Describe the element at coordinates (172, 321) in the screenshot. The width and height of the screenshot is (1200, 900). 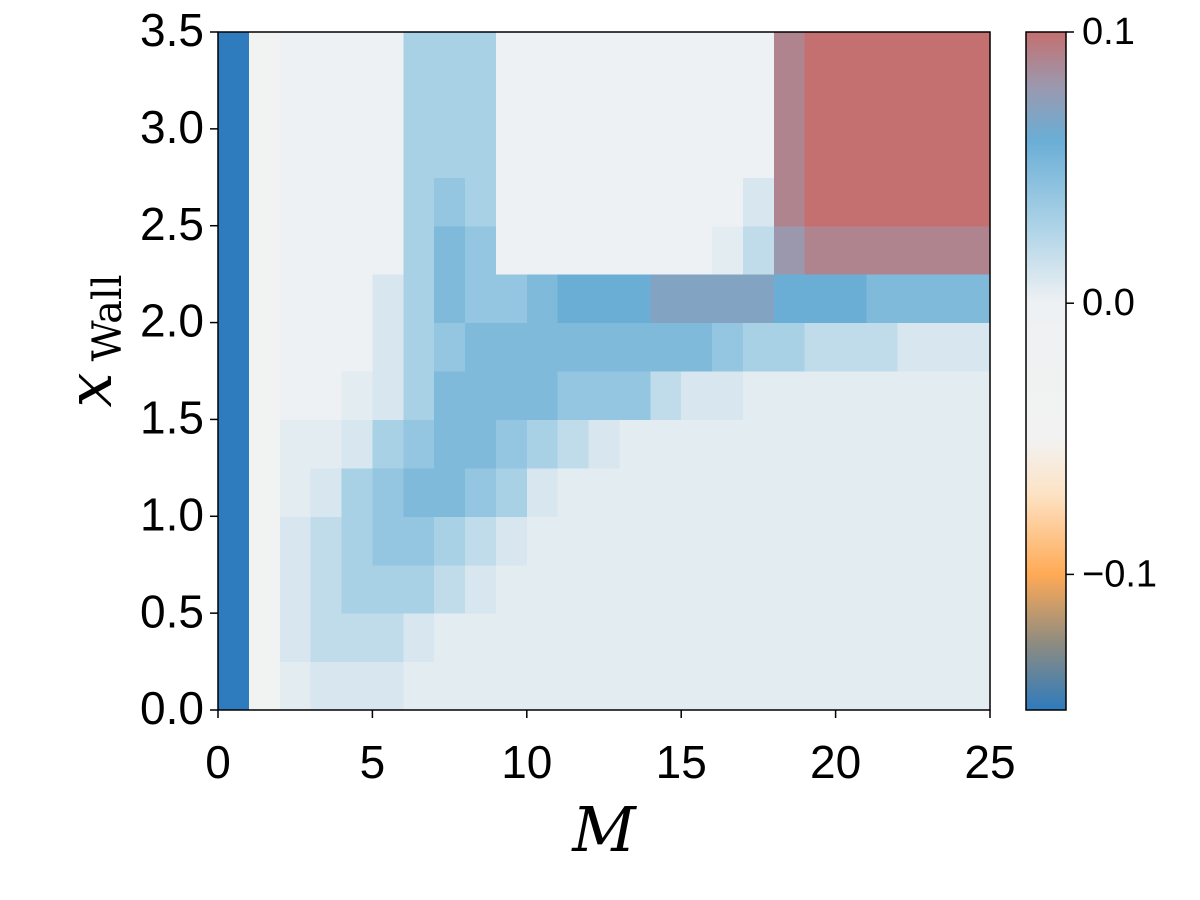
I see `y-tick-label: 2.0` at that location.